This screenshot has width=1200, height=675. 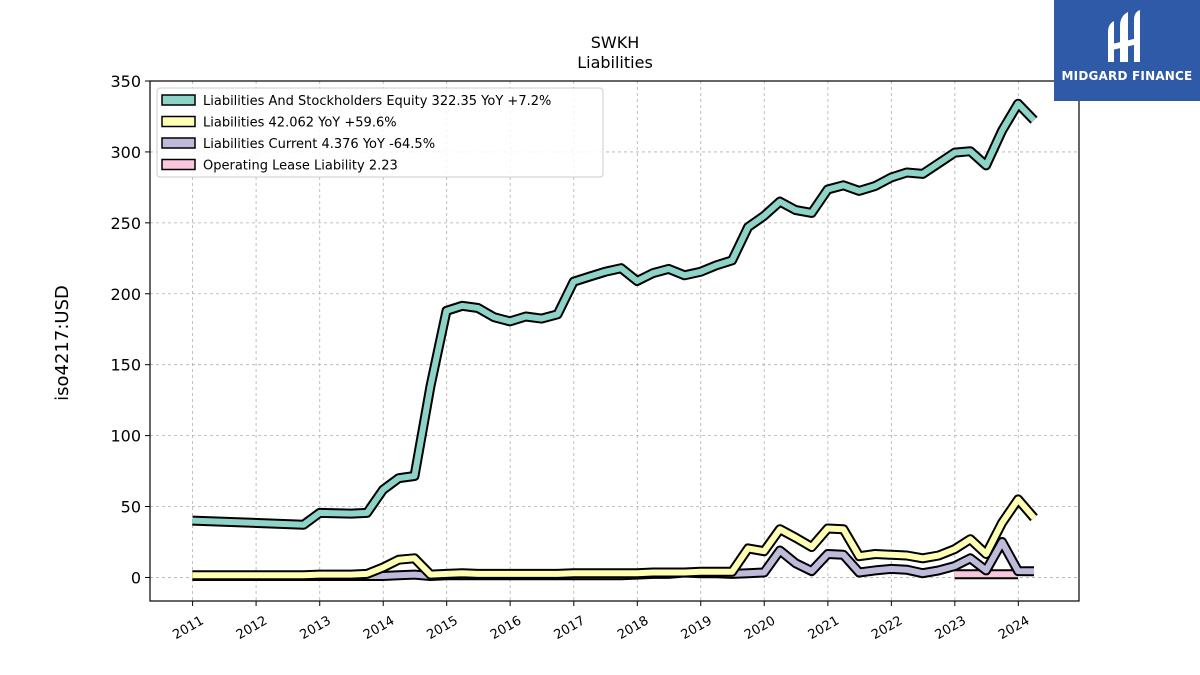 I want to click on logo-text: MIDGARD FINANCE, so click(x=1127, y=76).